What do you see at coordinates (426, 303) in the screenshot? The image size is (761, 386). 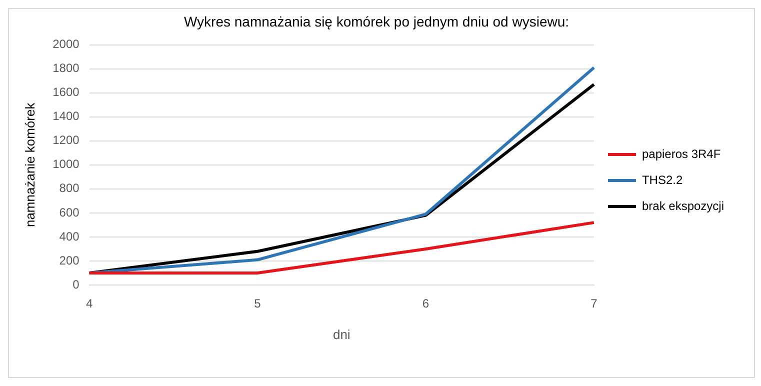 I see `x-tick-label: 6` at bounding box center [426, 303].